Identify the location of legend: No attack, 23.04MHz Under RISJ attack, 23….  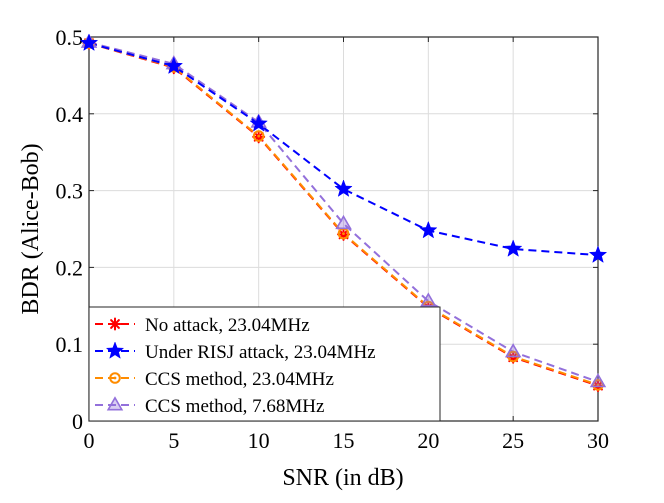
(264, 364).